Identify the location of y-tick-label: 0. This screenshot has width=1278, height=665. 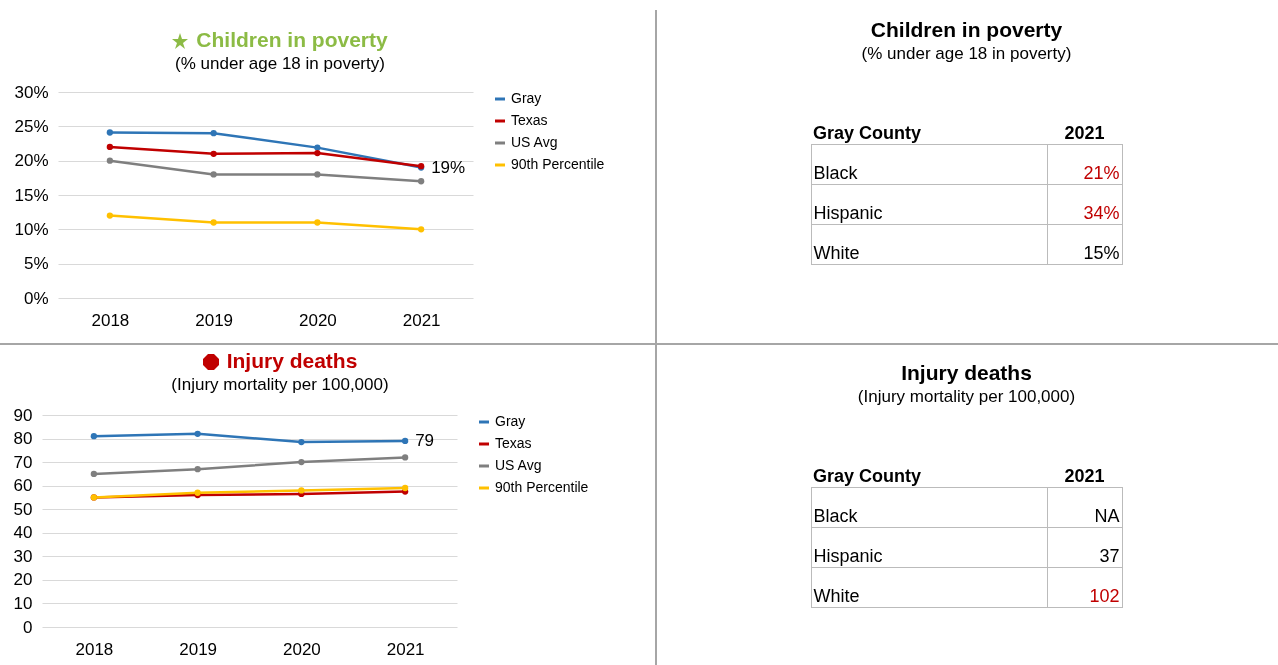
(28, 627).